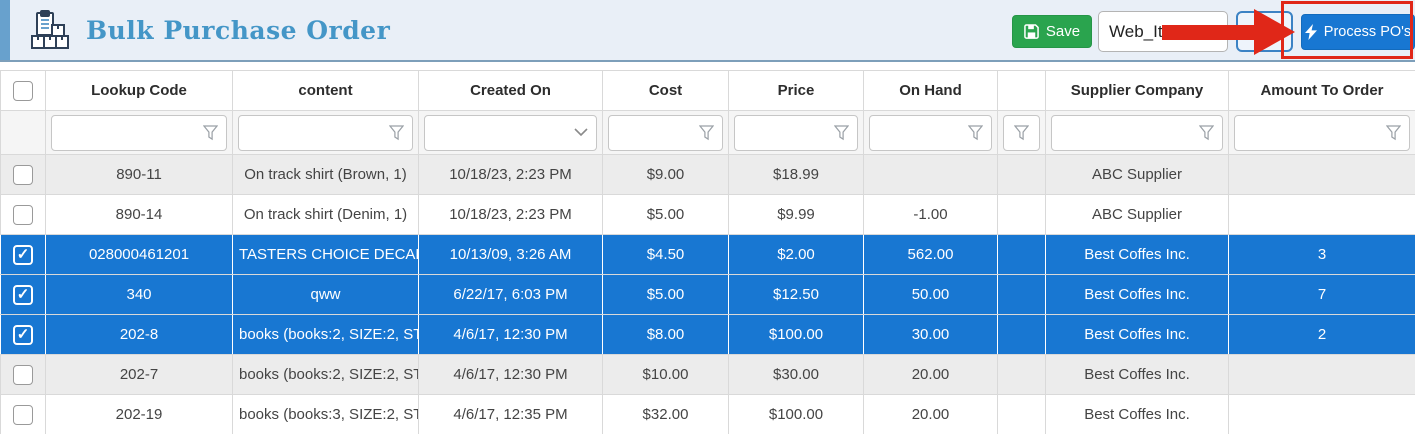 This screenshot has width=1415, height=434. Describe the element at coordinates (665, 334) in the screenshot. I see `cell-cost: $8.00` at that location.